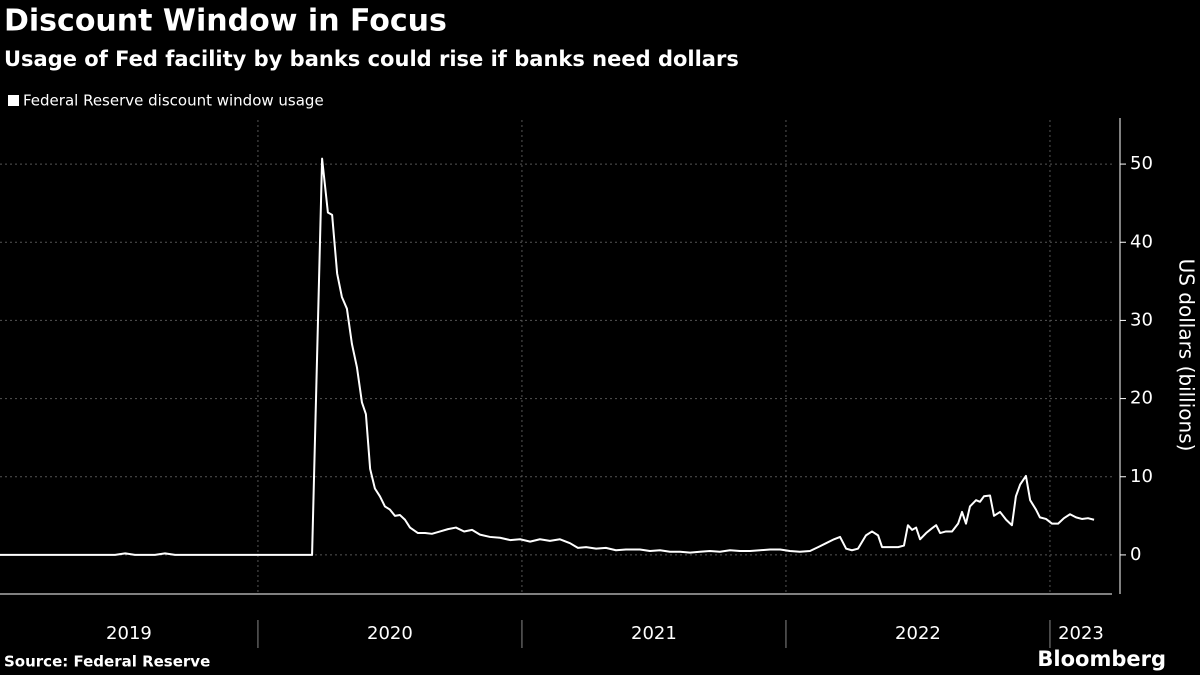 The height and width of the screenshot is (675, 1200). What do you see at coordinates (1141, 319) in the screenshot?
I see `y-tick-label: 30` at bounding box center [1141, 319].